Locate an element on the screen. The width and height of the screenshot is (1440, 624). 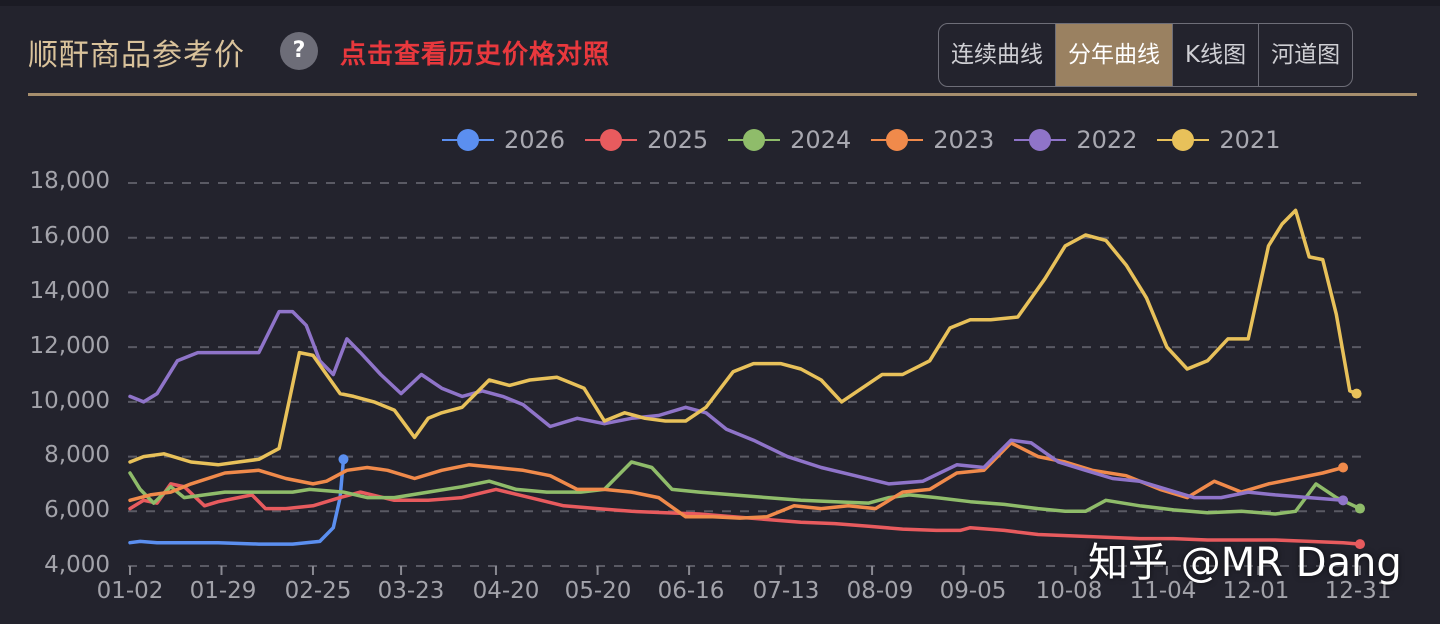
x-tick-label: 01-02 is located at coordinates (130, 591).